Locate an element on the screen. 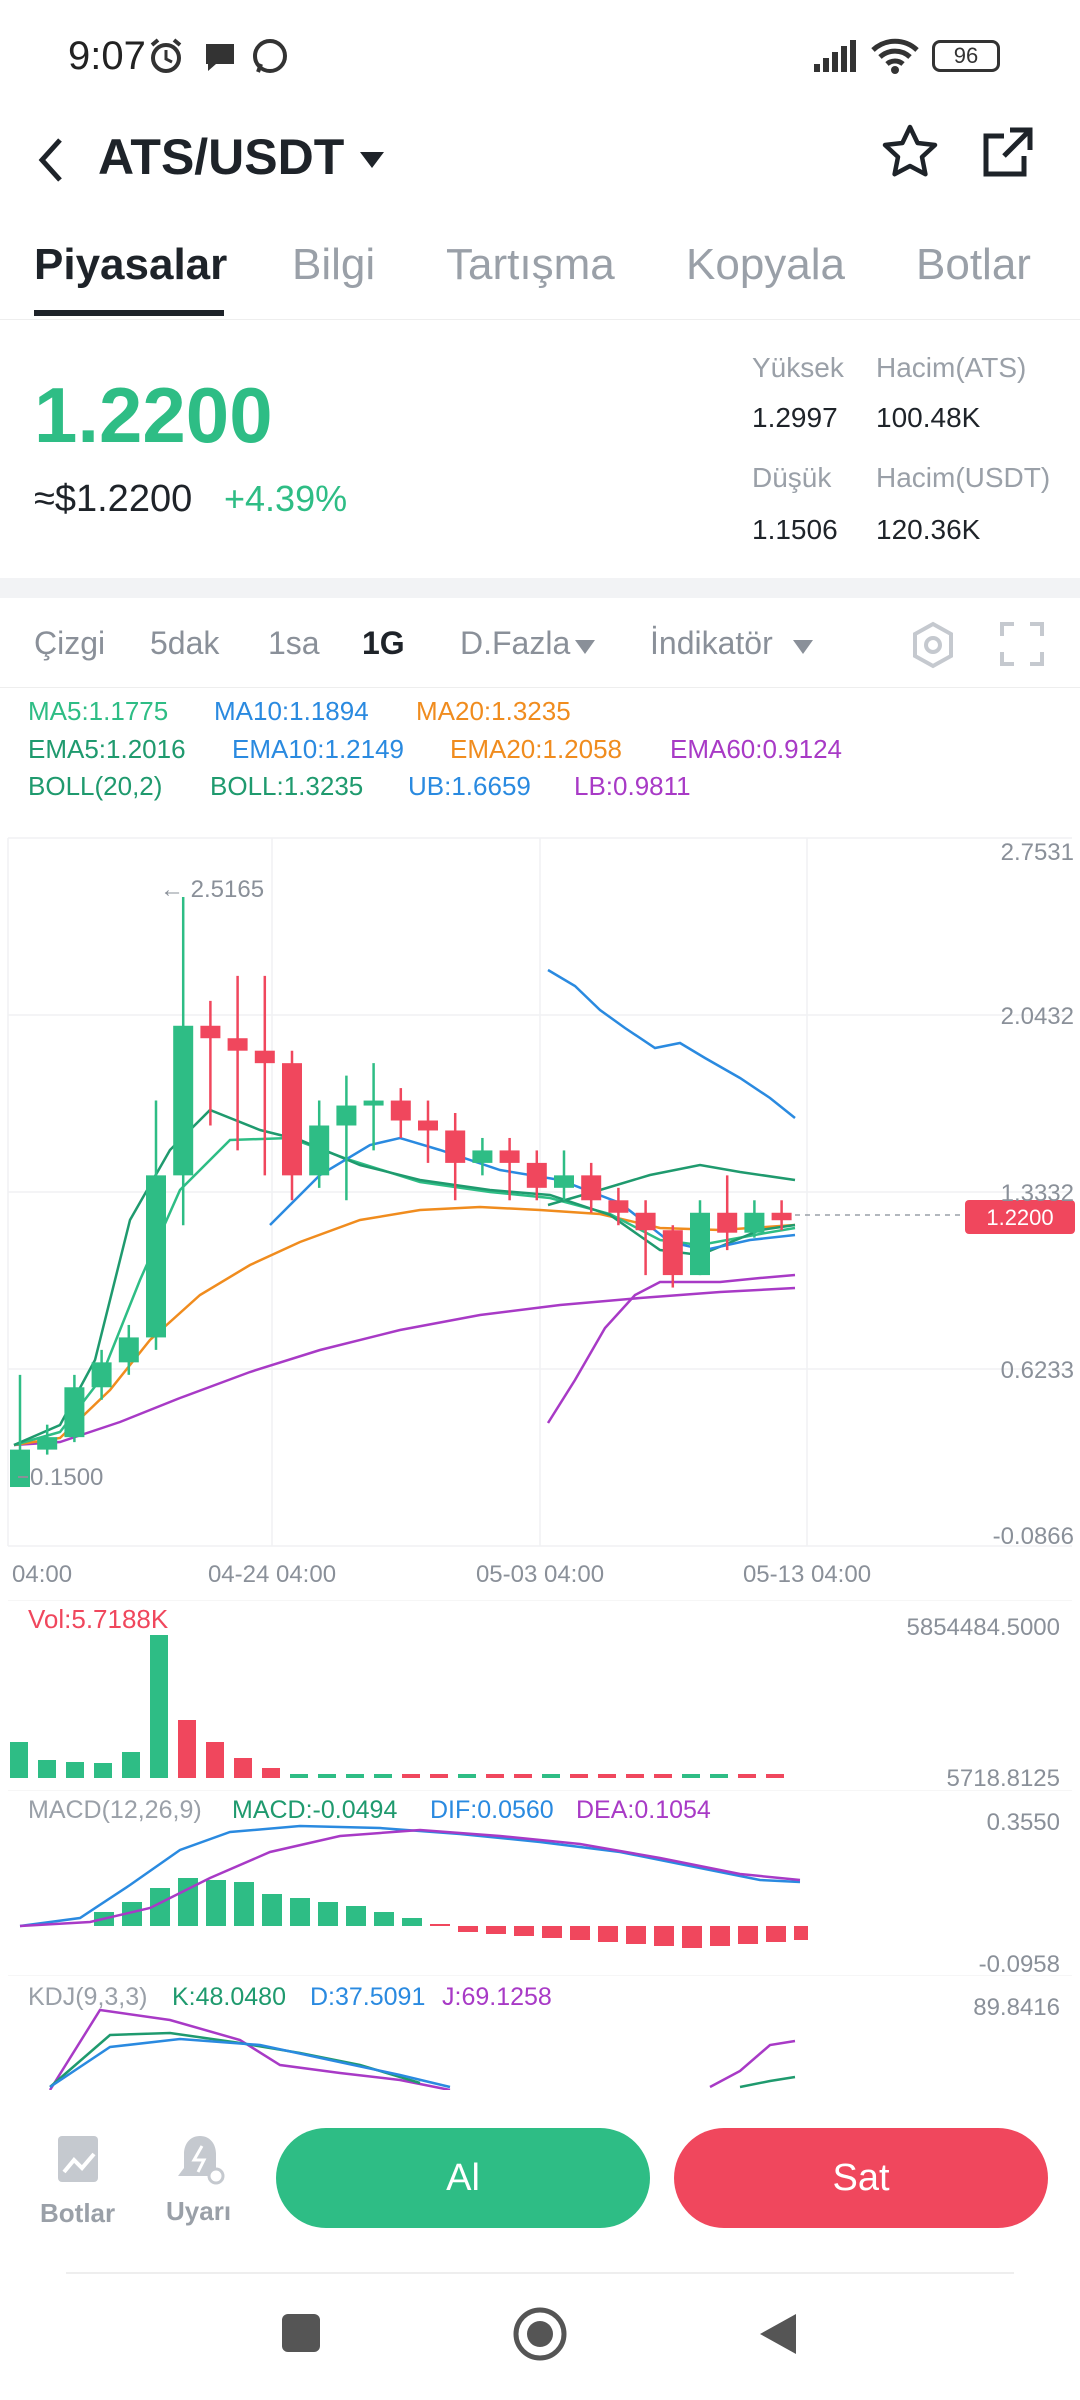 Image resolution: width=1080 pixels, height=2400 pixels. vol-quote-label: Hacim(USDT) is located at coordinates (963, 477).